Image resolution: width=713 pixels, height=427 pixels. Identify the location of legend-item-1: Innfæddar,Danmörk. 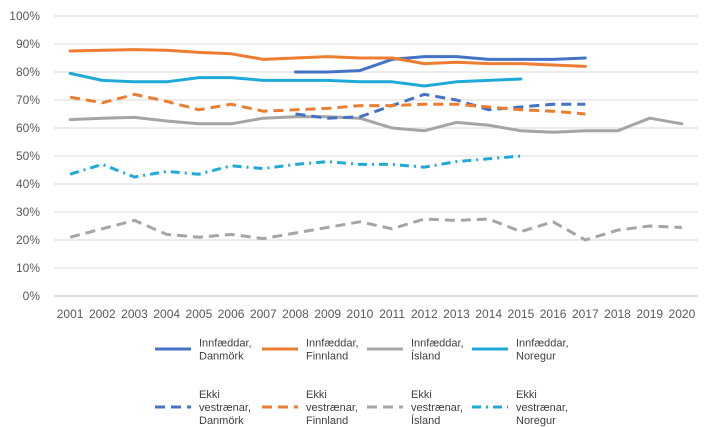
(203, 350).